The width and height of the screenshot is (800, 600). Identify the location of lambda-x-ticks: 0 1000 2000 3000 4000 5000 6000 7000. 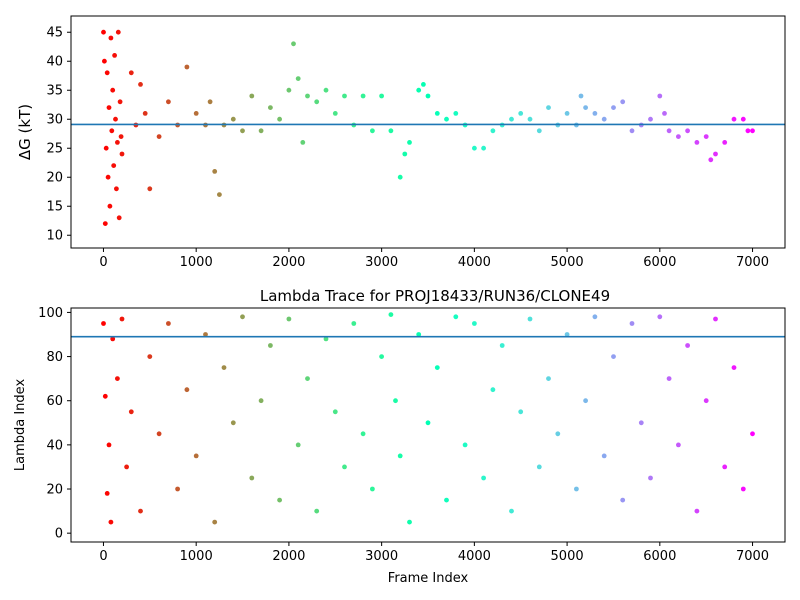
(434, 553).